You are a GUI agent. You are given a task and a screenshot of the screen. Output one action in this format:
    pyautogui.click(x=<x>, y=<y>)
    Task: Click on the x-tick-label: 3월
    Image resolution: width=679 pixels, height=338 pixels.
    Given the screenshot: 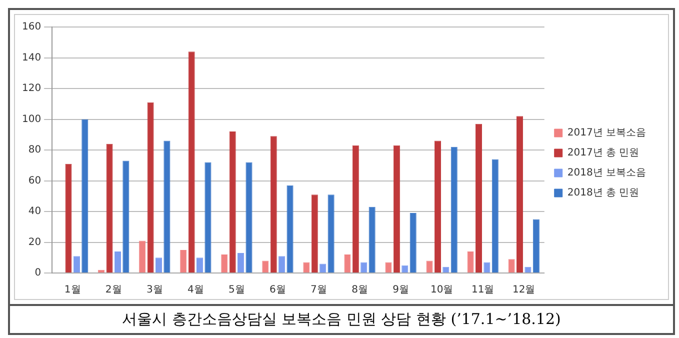 What is the action you would take?
    pyautogui.click(x=154, y=290)
    